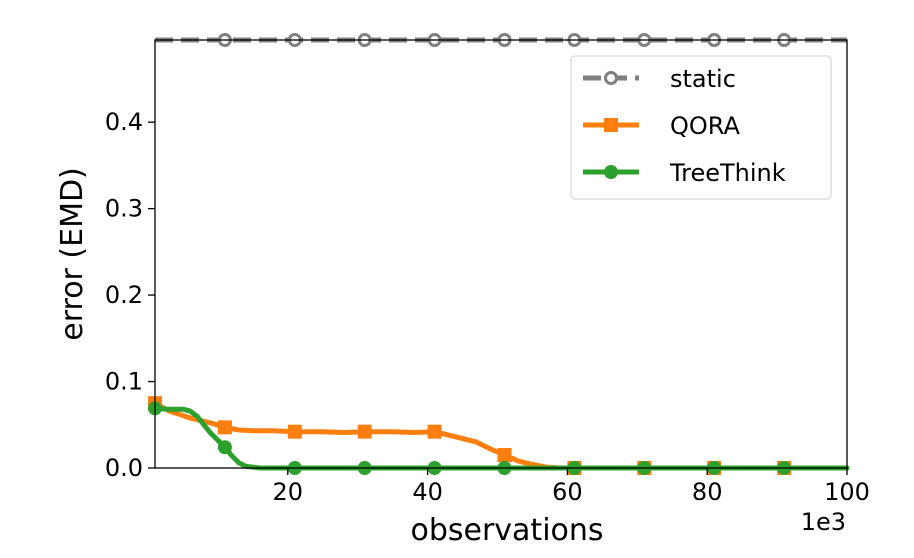 This screenshot has width=914, height=558. I want to click on y-axis: 0.0 0.1 0.2 0.3 0.4, so click(130, 295).